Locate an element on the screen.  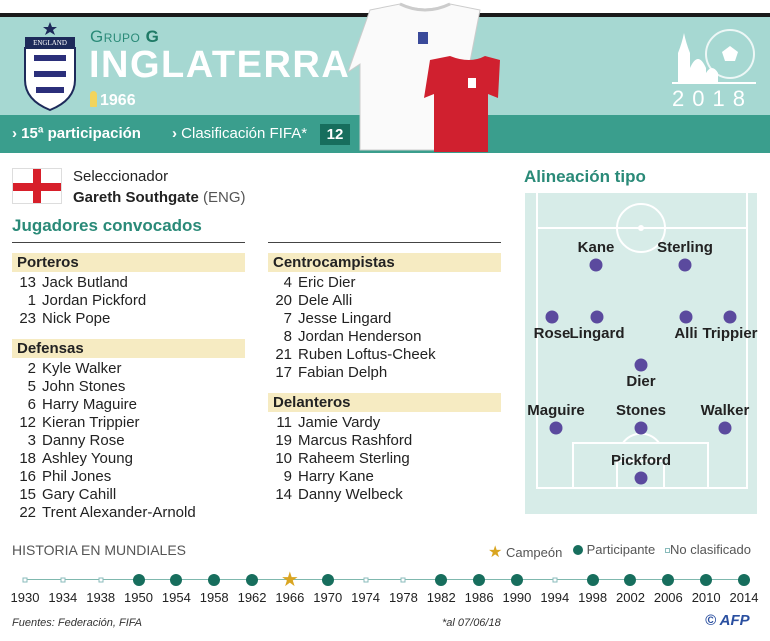
year-label: 1982 is located at coordinates (441, 597).